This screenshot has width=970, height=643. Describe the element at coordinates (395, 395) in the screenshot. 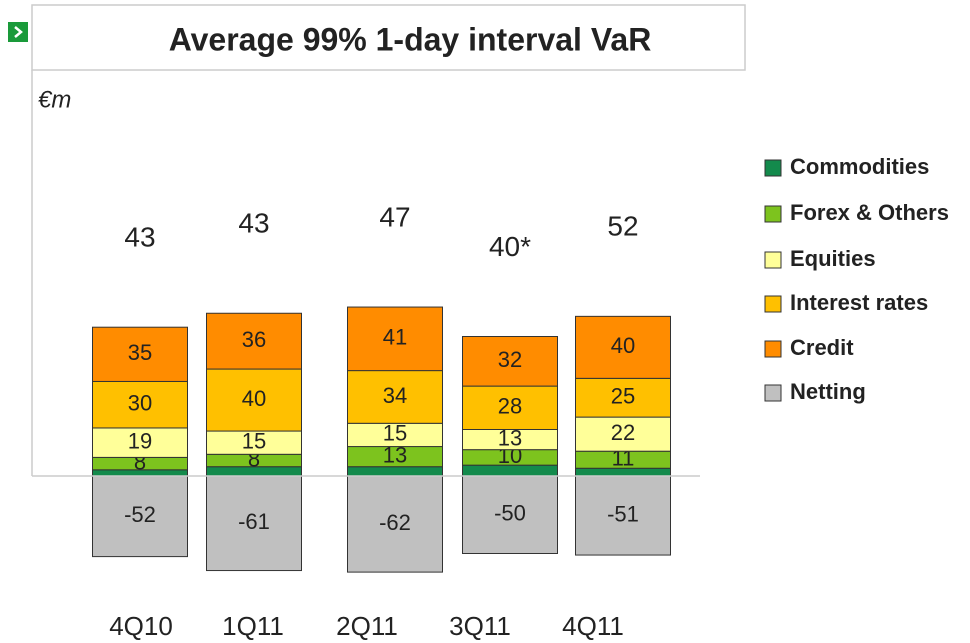

I see `segment-label: 34` at that location.